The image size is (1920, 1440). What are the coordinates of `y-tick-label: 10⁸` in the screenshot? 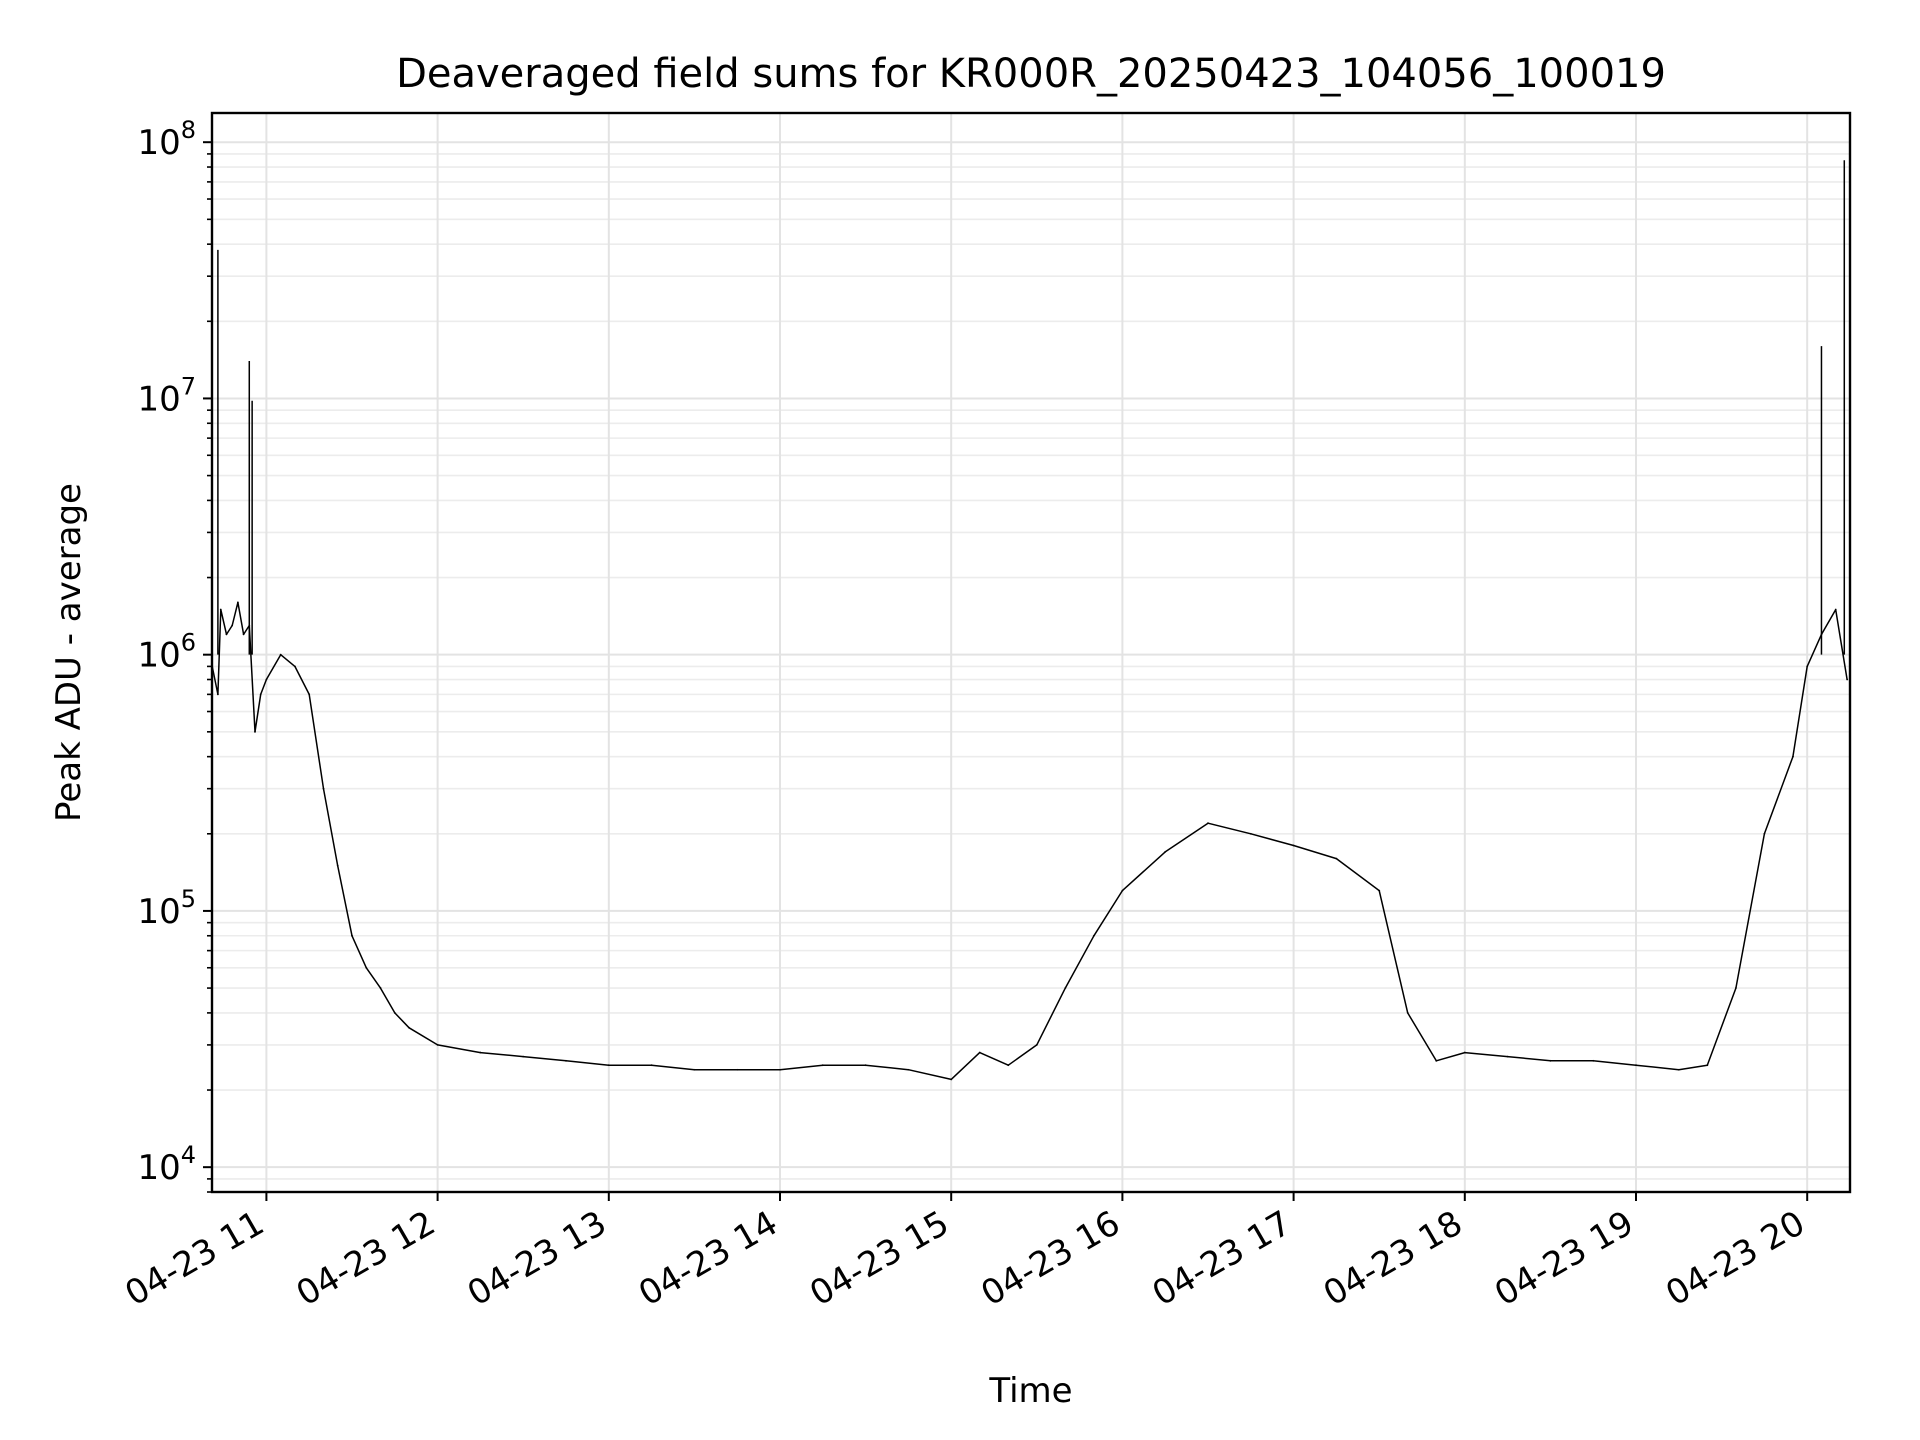 It's located at (166, 139).